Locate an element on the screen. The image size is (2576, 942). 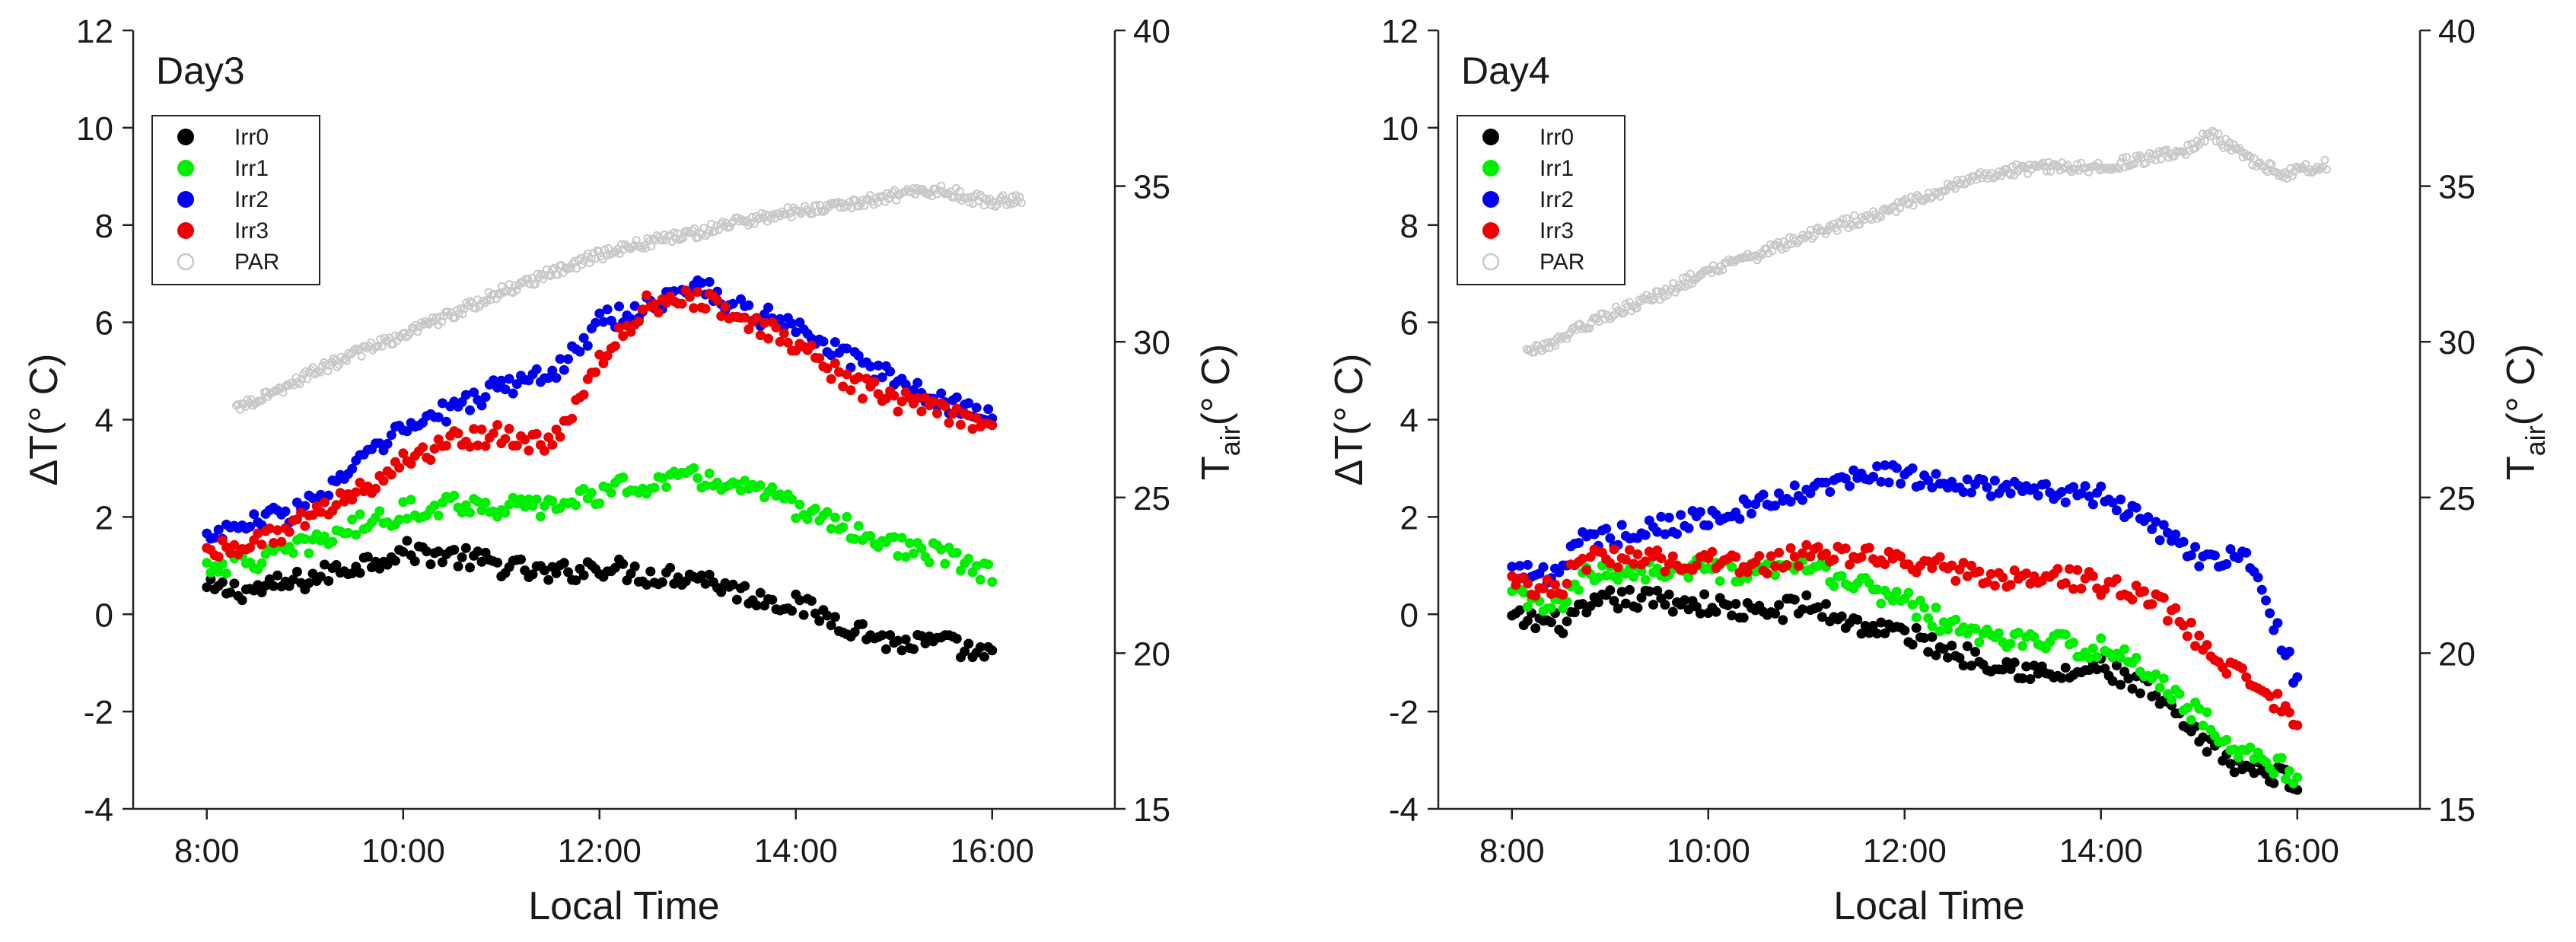
legend-label-irr1: Irr1 is located at coordinates (252, 168).